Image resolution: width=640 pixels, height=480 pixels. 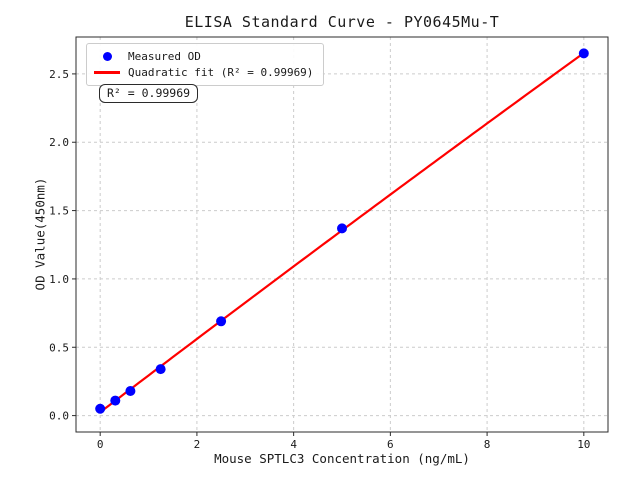 I want to click on legend-item-measured-od: Measured OD, so click(x=203, y=56).